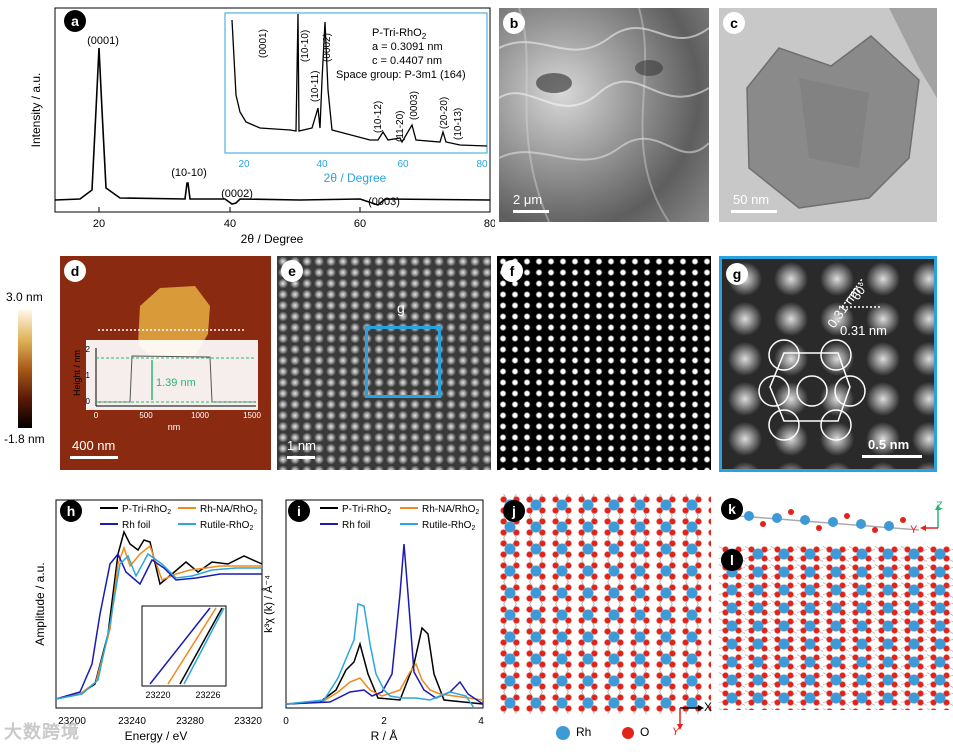 The height and width of the screenshot is (752, 953). Describe the element at coordinates (414, 105) in the screenshot. I see `svg-text: (0003)` at that location.